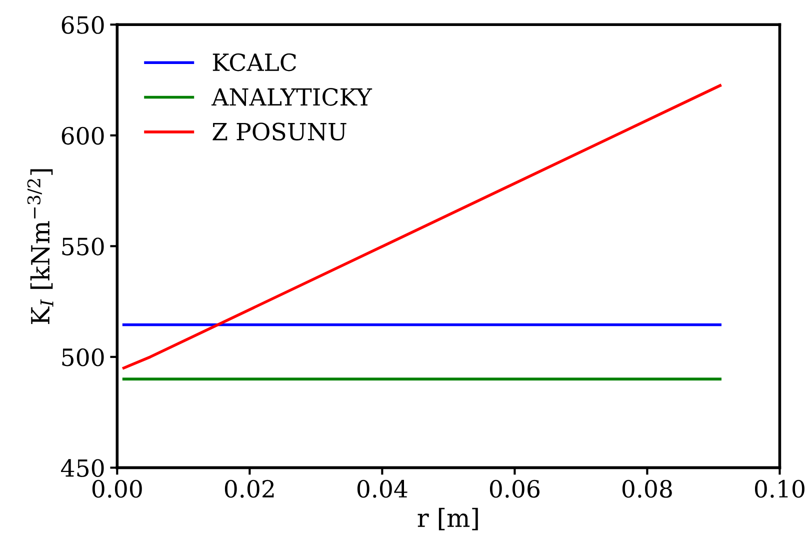 Image resolution: width=808 pixels, height=547 pixels. Describe the element at coordinates (254, 62) in the screenshot. I see `legend-label: KCALC` at that location.